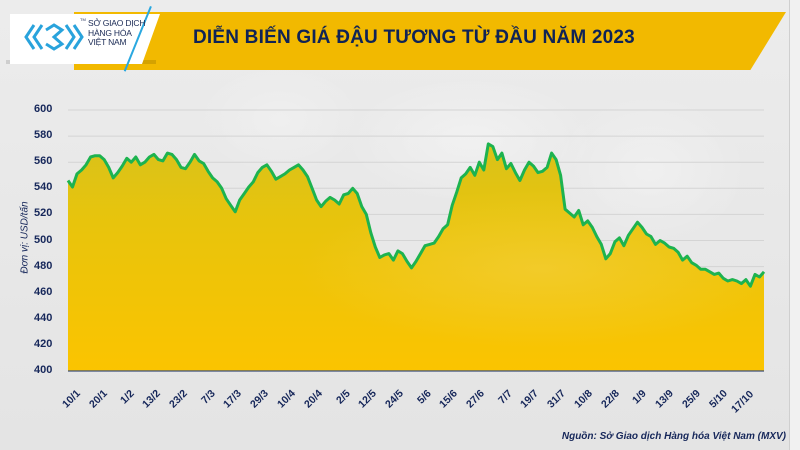  What do you see at coordinates (54, 37) in the screenshot?
I see `mxv-logo-icon` at bounding box center [54, 37].